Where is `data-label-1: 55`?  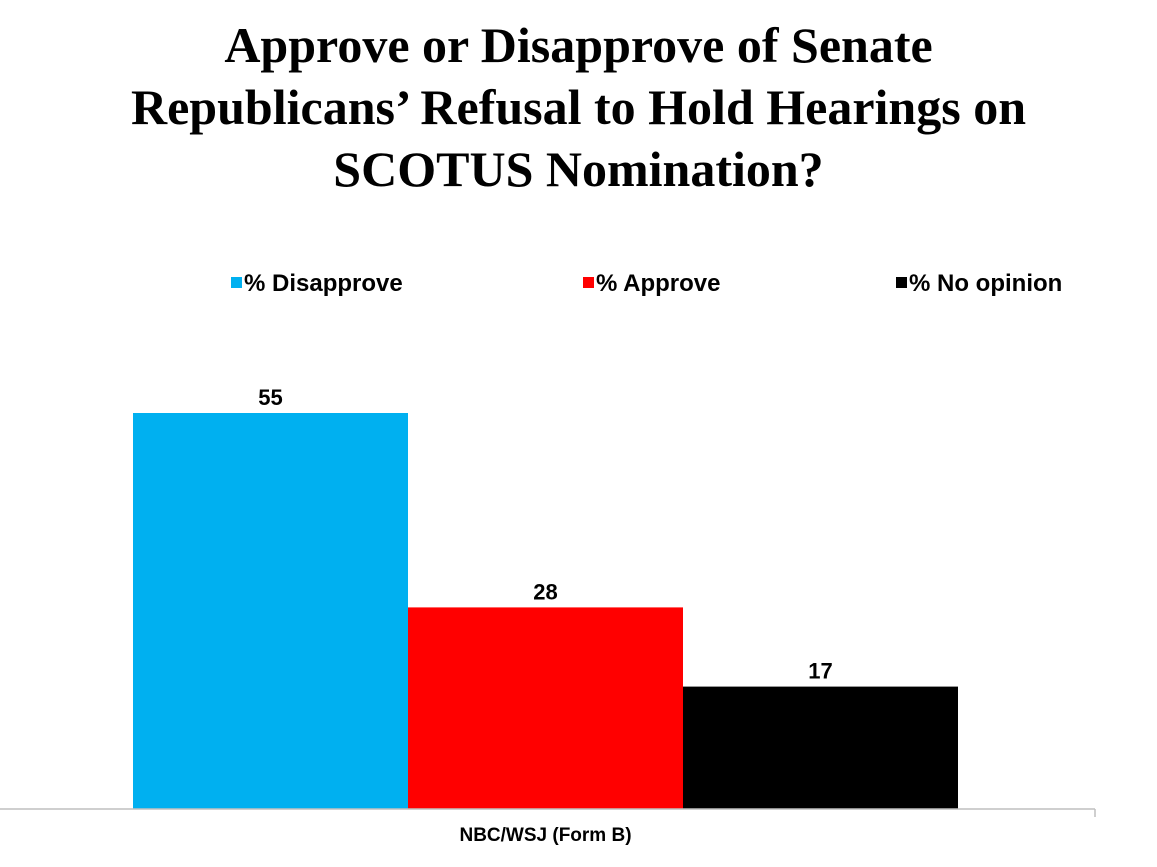 data-label-1: 55 is located at coordinates (270, 397).